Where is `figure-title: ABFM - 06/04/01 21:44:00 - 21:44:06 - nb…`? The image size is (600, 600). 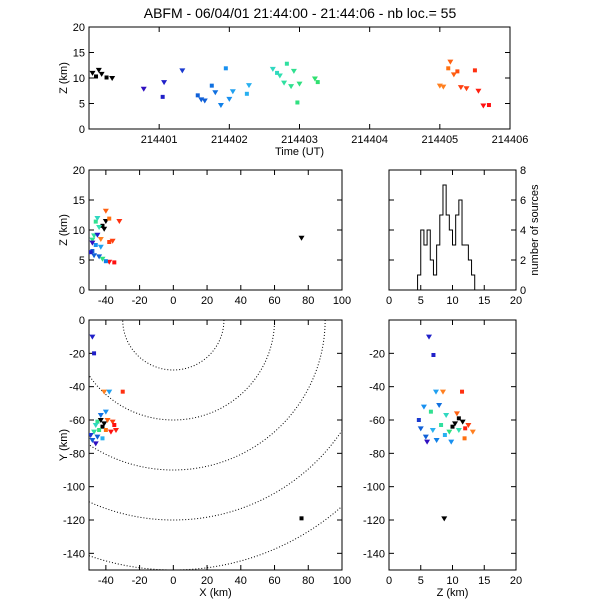 figure-title: ABFM - 06/04/01 21:44:00 - 21:44:06 - nb… is located at coordinates (300, 13).